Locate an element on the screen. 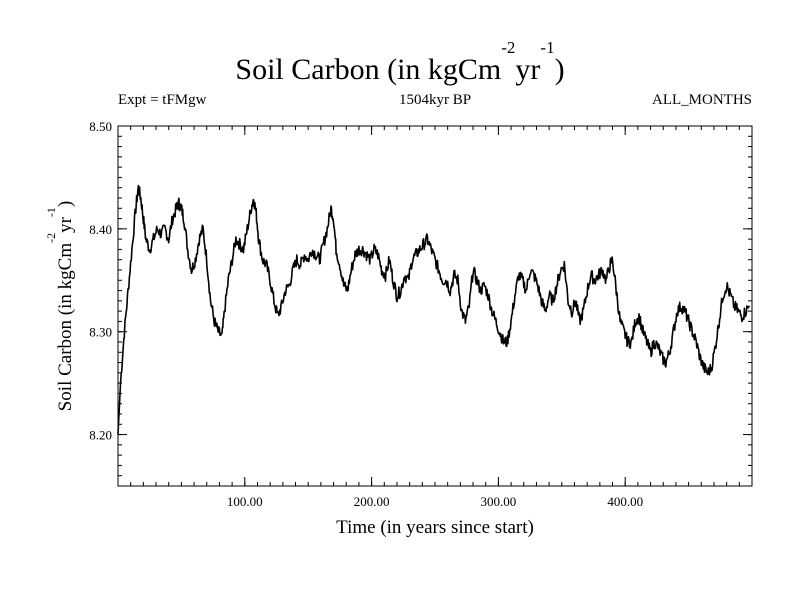 The height and width of the screenshot is (600, 800). x-tick-label: 300.00 is located at coordinates (499, 501).